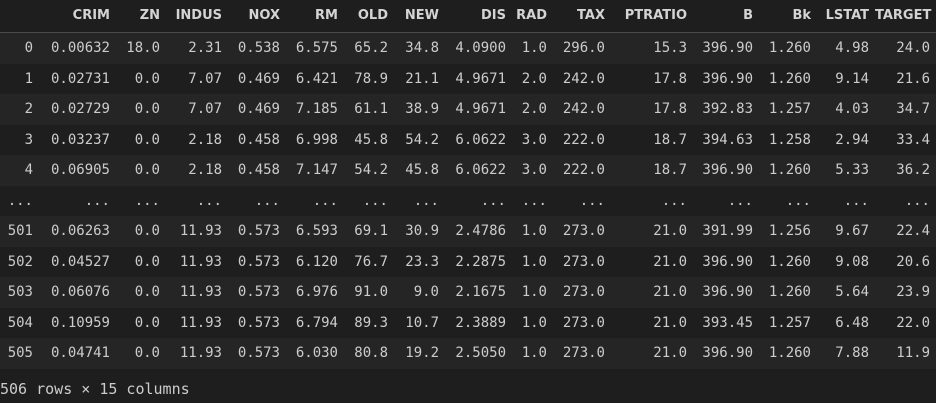 The width and height of the screenshot is (936, 403). Describe the element at coordinates (316, 261) in the screenshot. I see `table-cell: 6.120` at that location.